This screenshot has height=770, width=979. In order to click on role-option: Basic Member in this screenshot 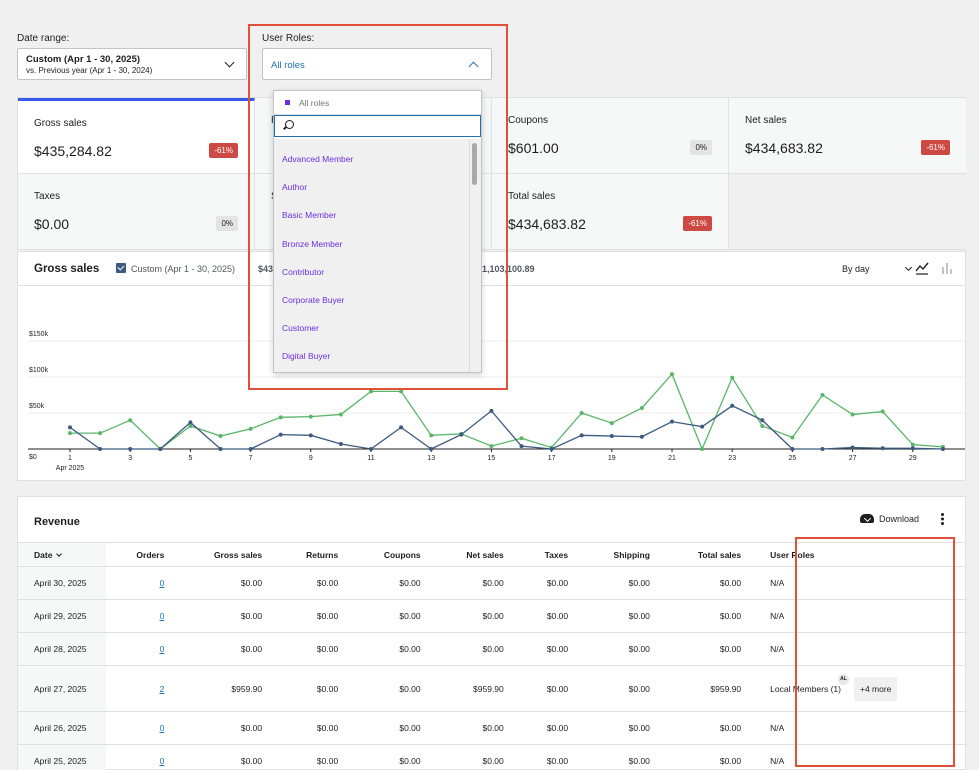, I will do `click(309, 215)`.